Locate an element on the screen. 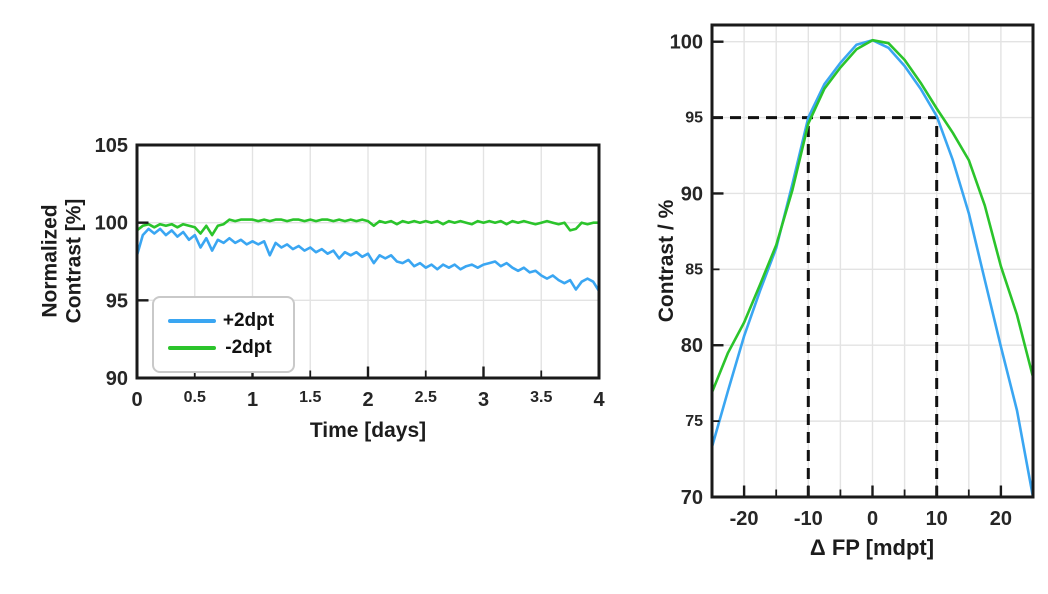 Image resolution: width=1048 pixels, height=594 pixels. legend-line-swatch-green is located at coordinates (192, 348).